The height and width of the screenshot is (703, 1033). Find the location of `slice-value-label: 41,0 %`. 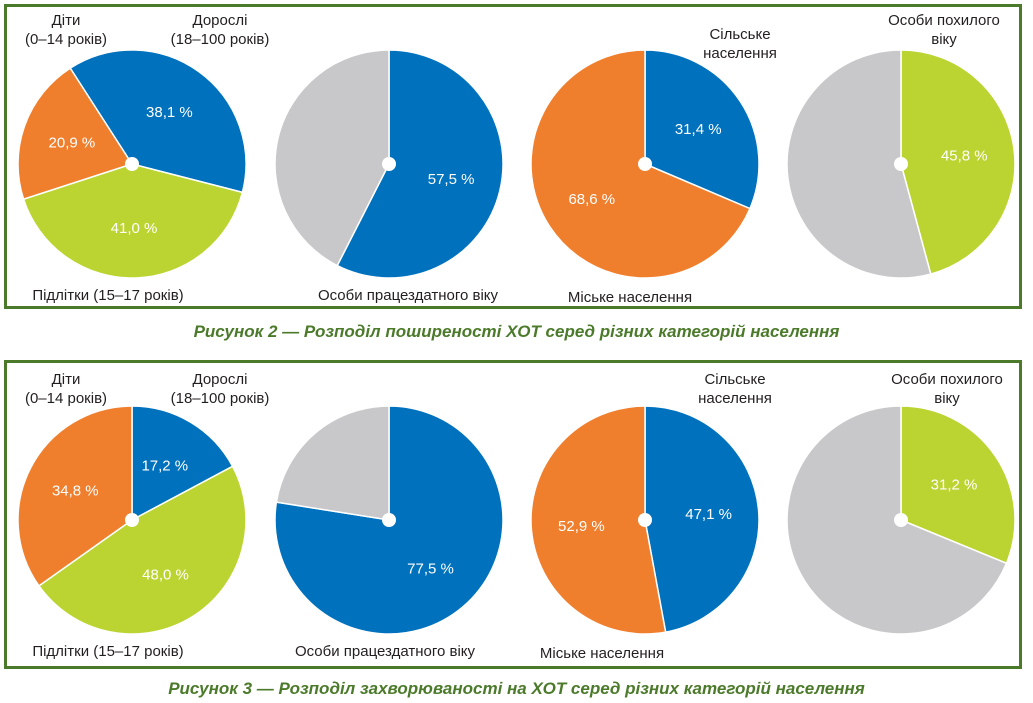

slice-value-label: 41,0 % is located at coordinates (134, 228).